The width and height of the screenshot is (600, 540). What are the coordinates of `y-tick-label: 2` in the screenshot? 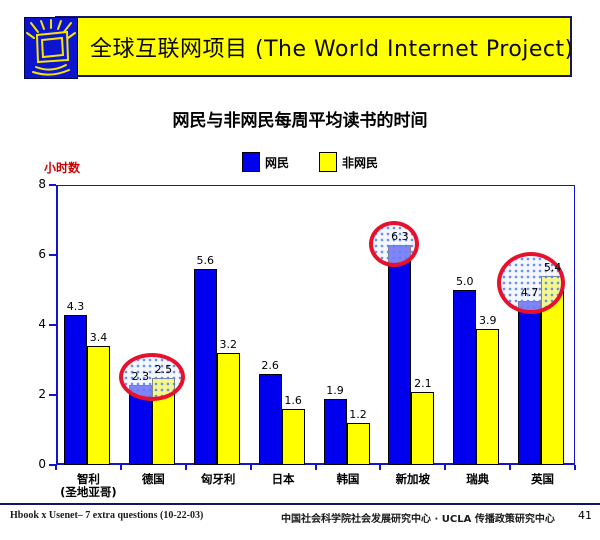 It's located at (42, 394).